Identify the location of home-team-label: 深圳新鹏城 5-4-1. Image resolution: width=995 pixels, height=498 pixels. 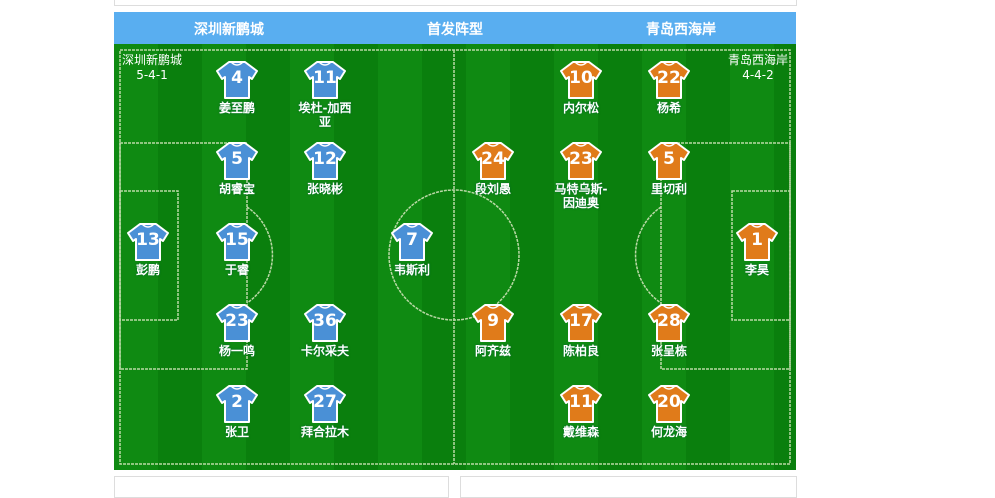
(152, 68).